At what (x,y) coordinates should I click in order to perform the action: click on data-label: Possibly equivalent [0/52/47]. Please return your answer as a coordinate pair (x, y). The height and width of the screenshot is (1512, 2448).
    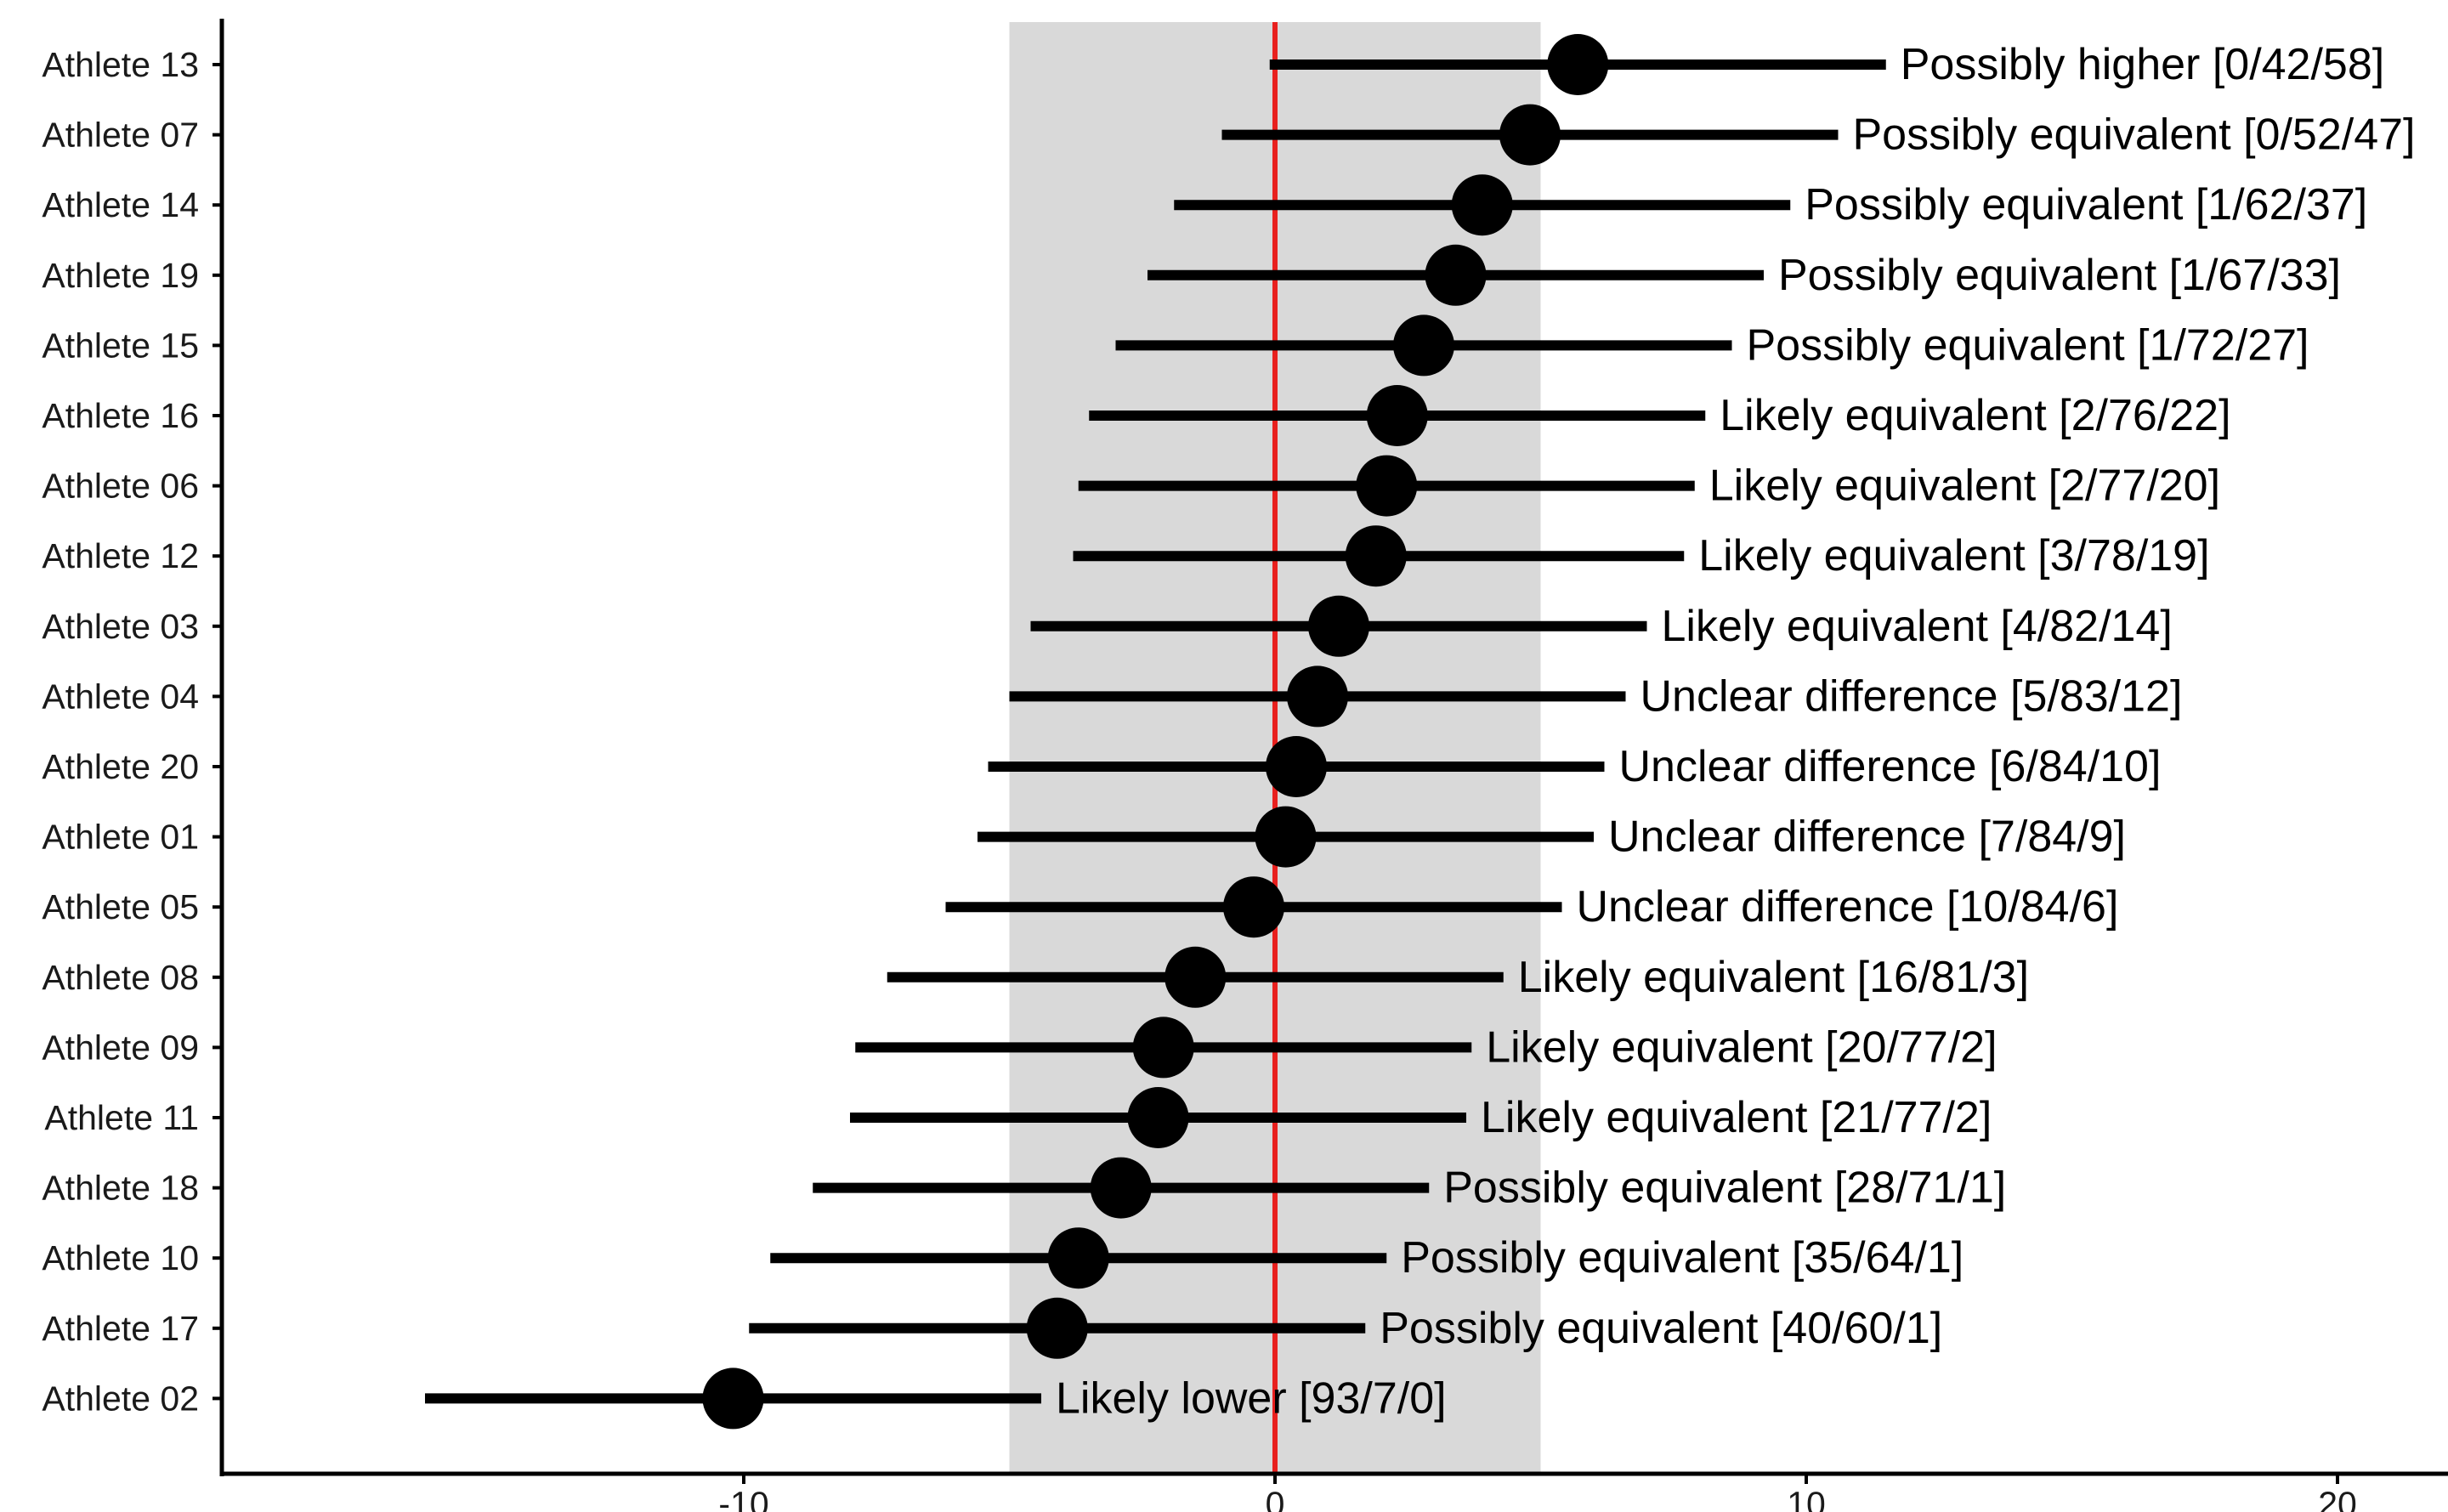
    Looking at the image, I should click on (2134, 135).